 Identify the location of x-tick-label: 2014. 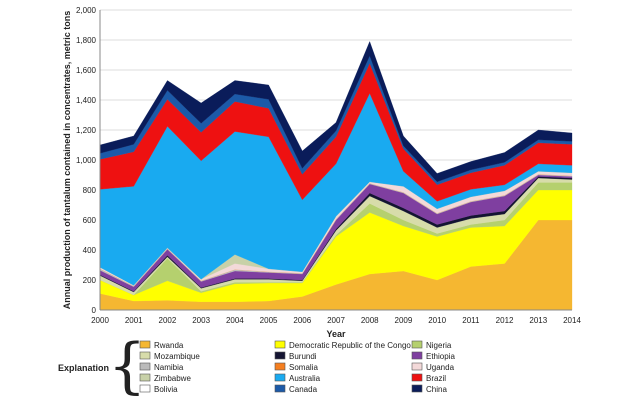
(572, 320).